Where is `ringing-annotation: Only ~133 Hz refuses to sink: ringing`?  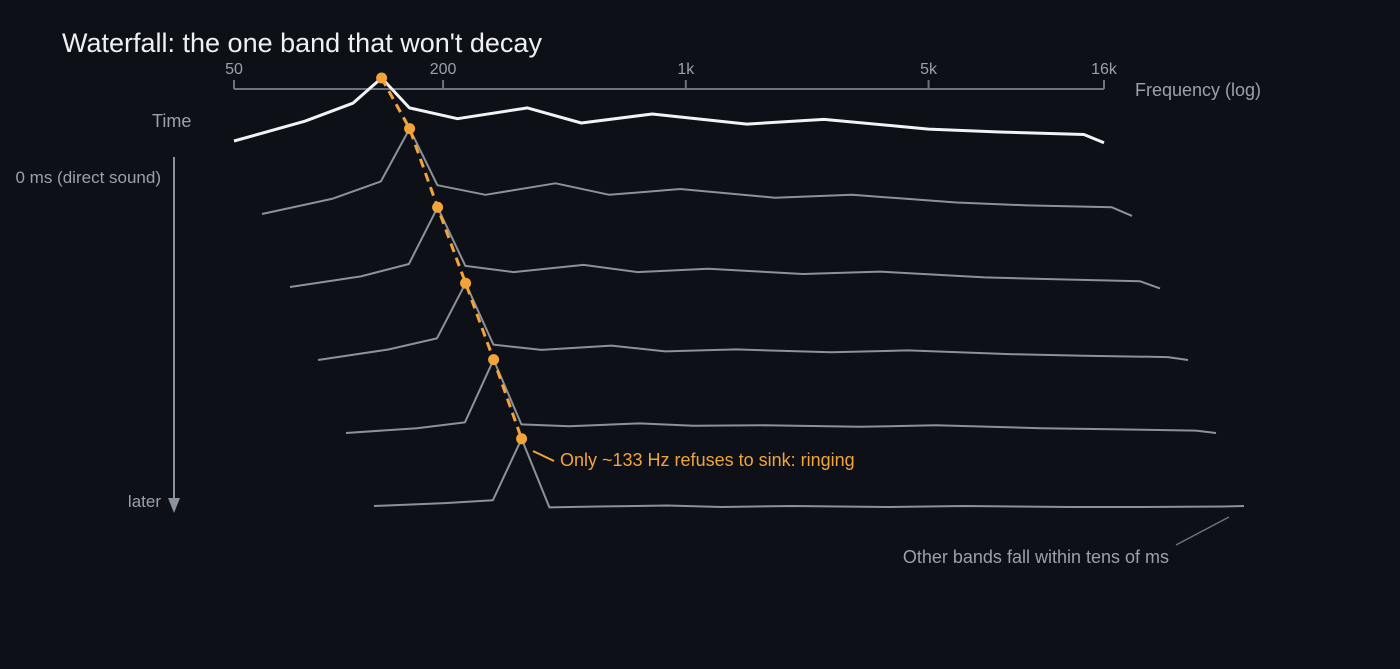
ringing-annotation: Only ~133 Hz refuses to sink: ringing is located at coordinates (707, 460).